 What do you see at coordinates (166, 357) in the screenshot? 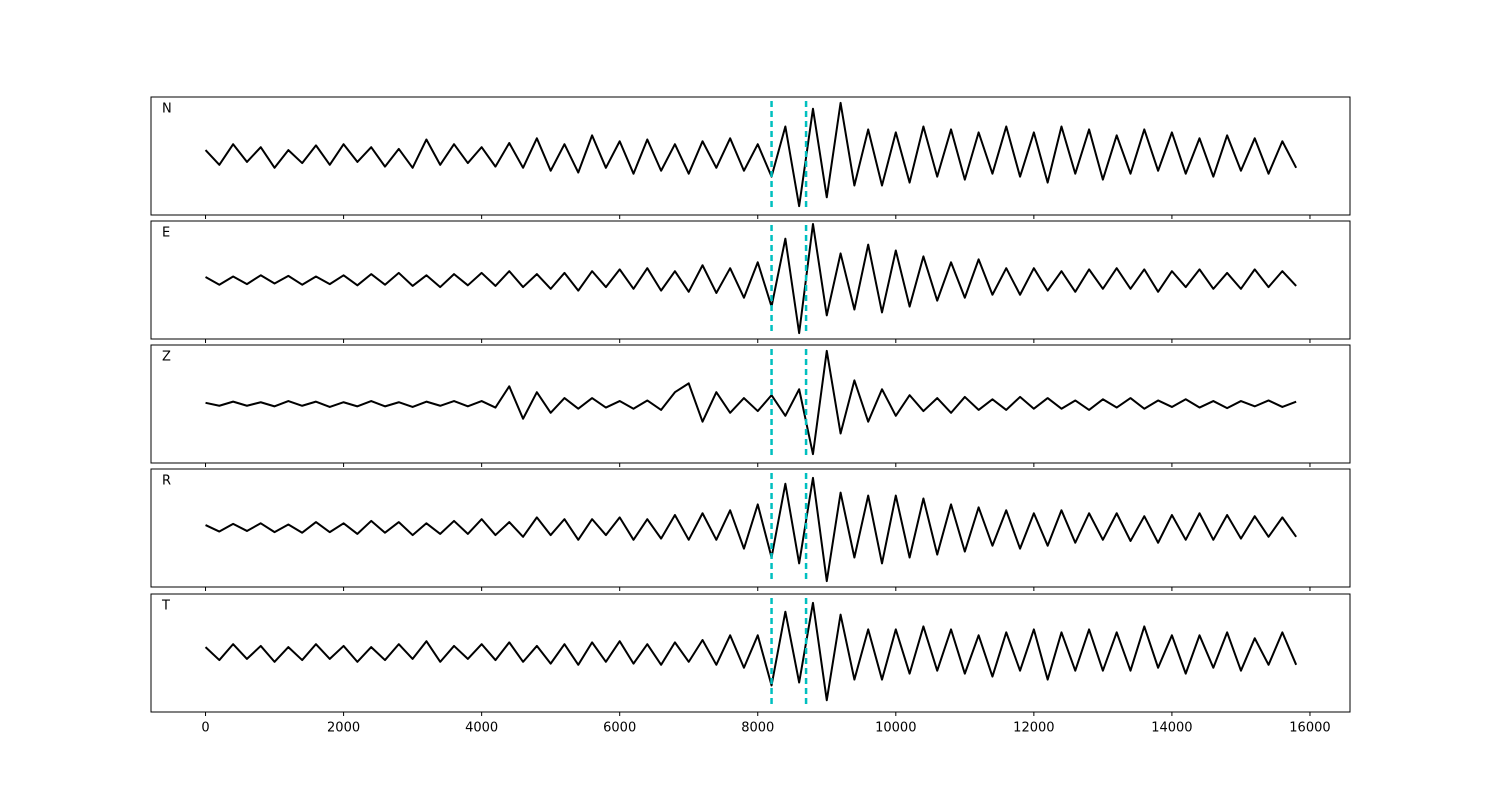
I see `panel-label: Z` at bounding box center [166, 357].